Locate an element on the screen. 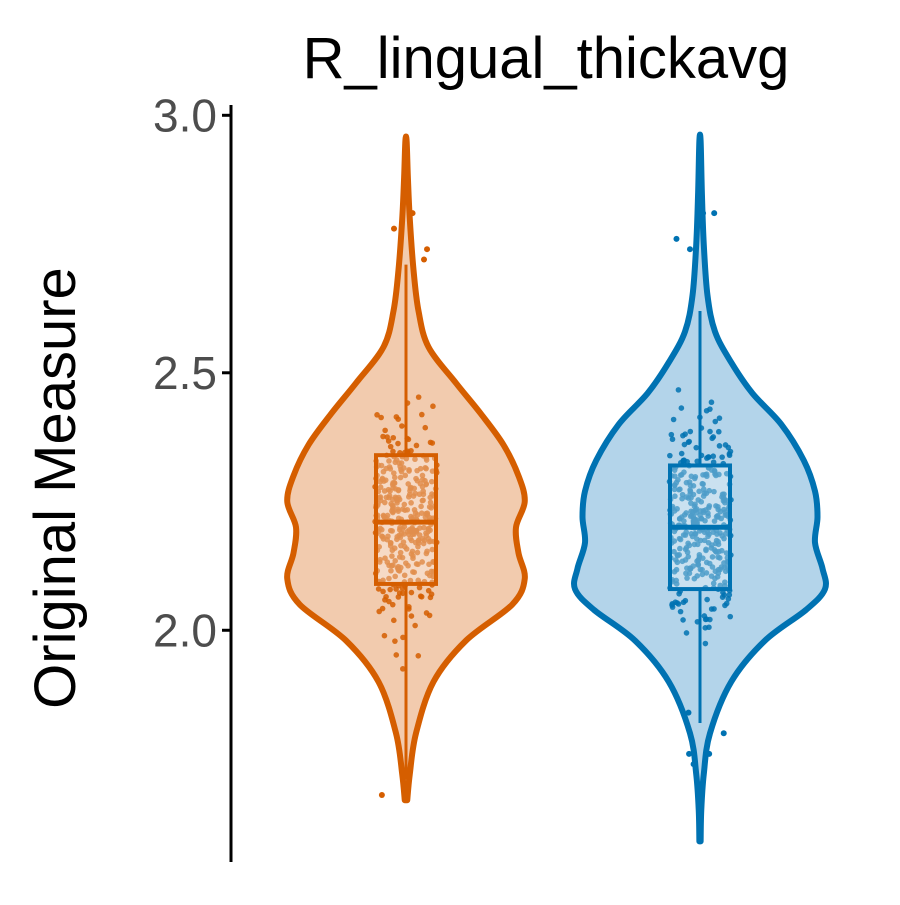 The height and width of the screenshot is (905, 900). y-axis-label: Original Measure is located at coordinates (55, 488).